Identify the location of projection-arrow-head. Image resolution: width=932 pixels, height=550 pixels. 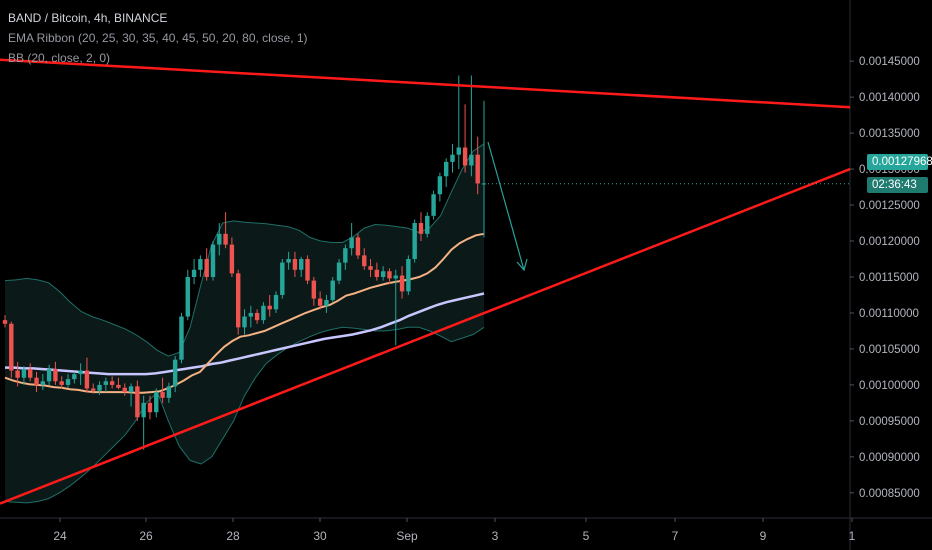
(522, 265).